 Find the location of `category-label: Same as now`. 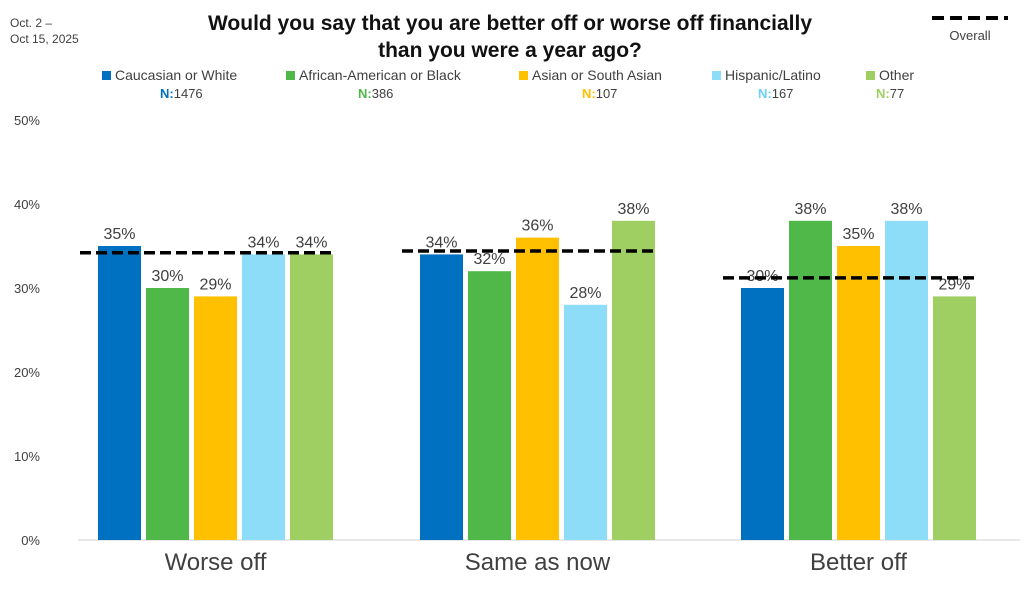

category-label: Same as now is located at coordinates (538, 562).